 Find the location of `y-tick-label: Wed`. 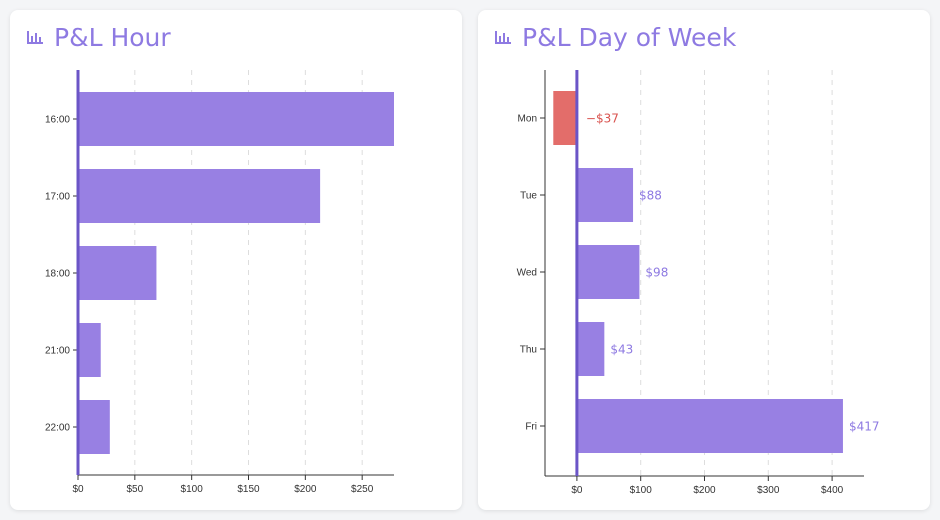

y-tick-label: Wed is located at coordinates (527, 273).